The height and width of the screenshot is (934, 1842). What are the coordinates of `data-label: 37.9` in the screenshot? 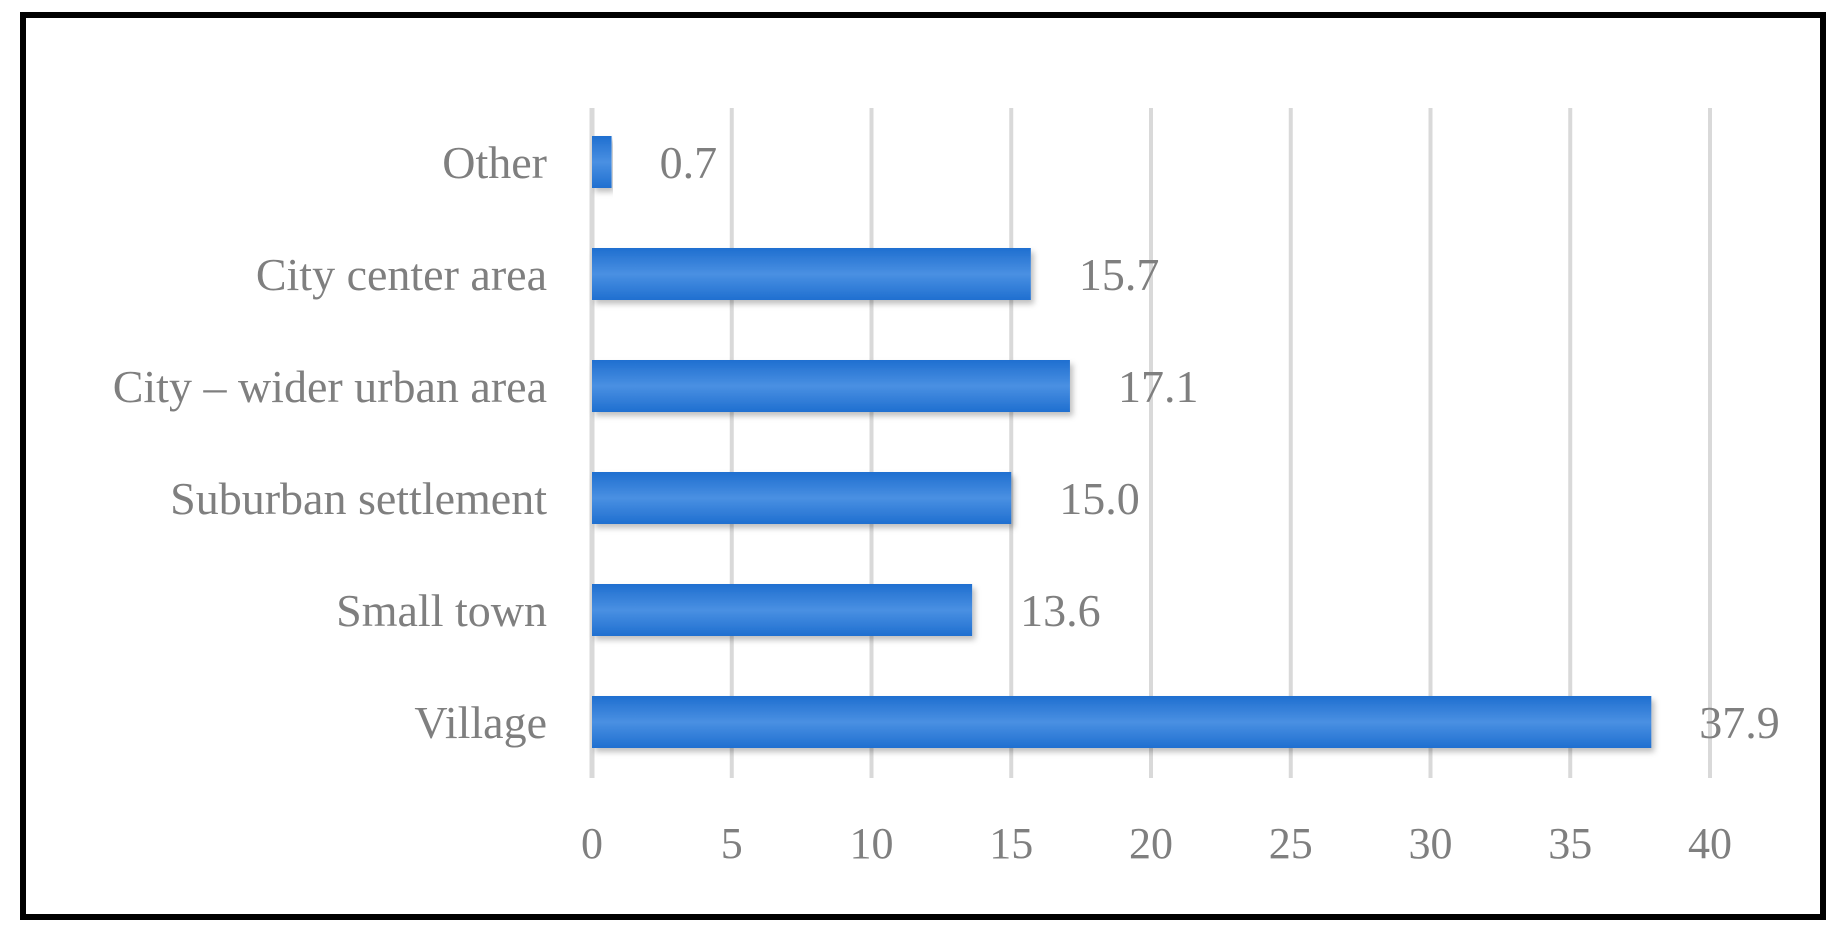 It's located at (1739, 722).